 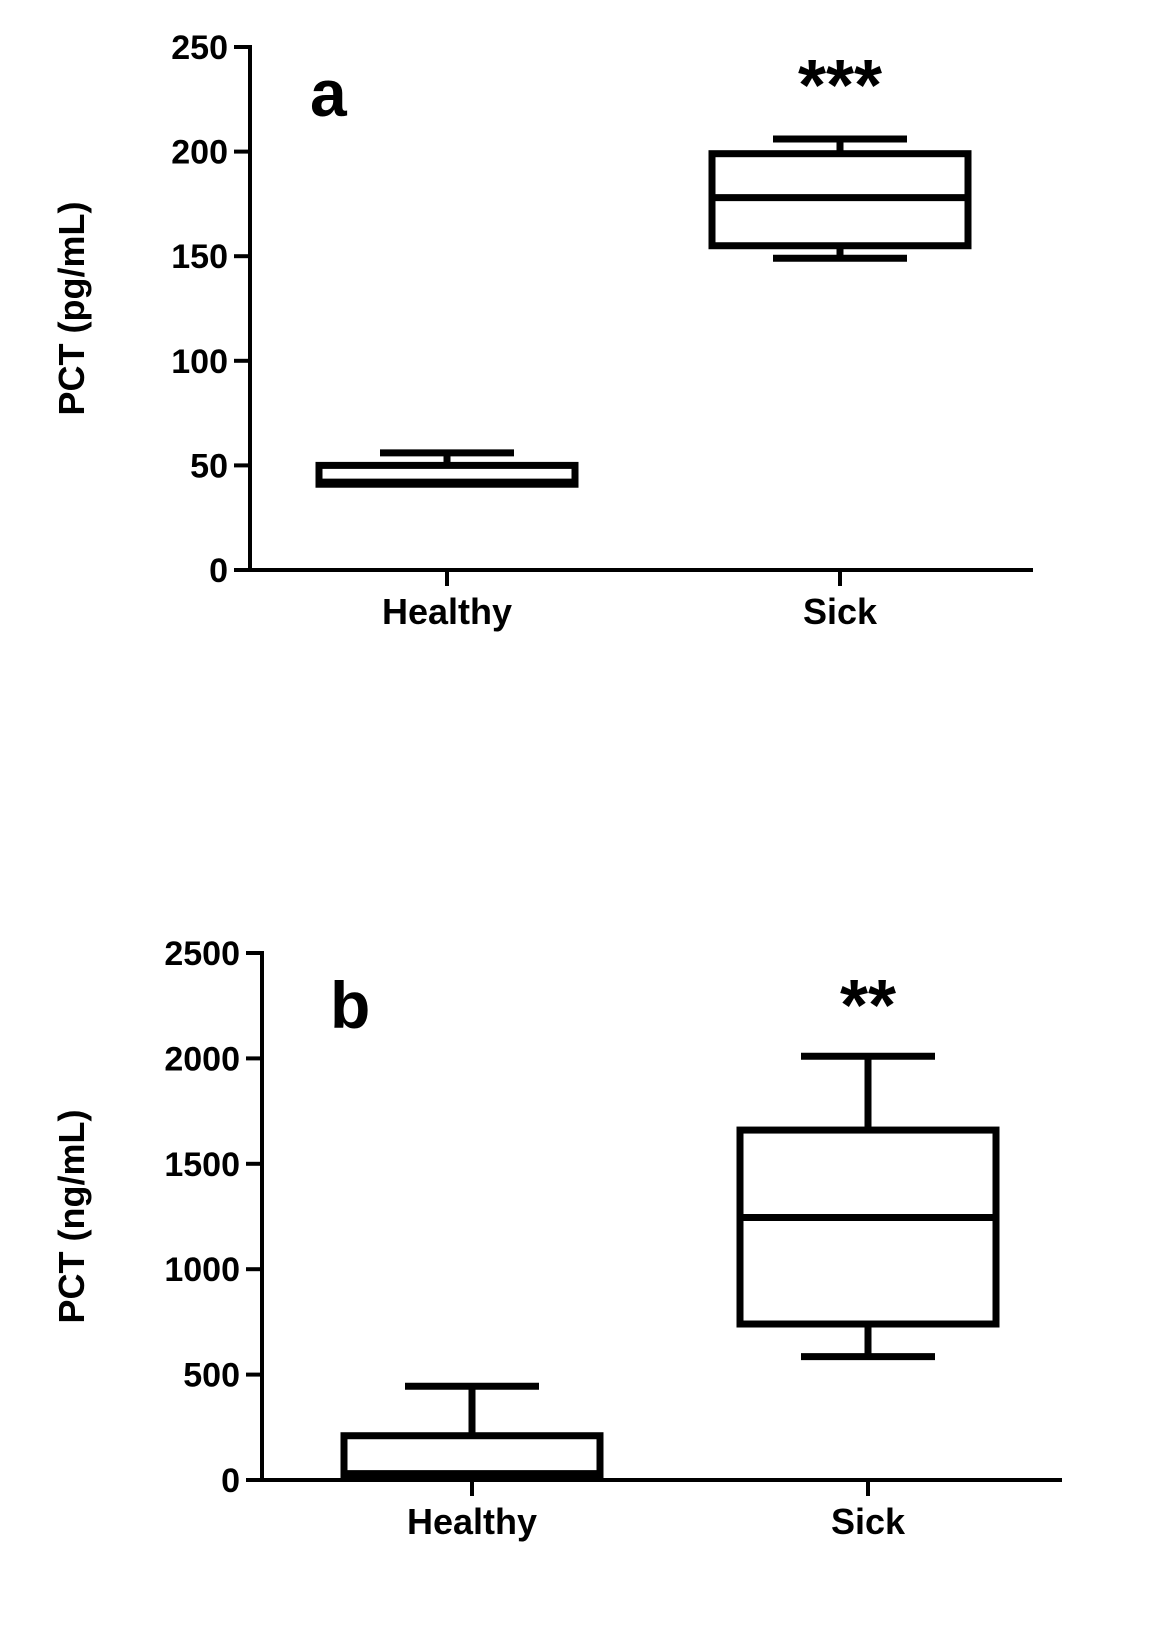 I want to click on box-healthy-iqr, so click(x=472, y=1455).